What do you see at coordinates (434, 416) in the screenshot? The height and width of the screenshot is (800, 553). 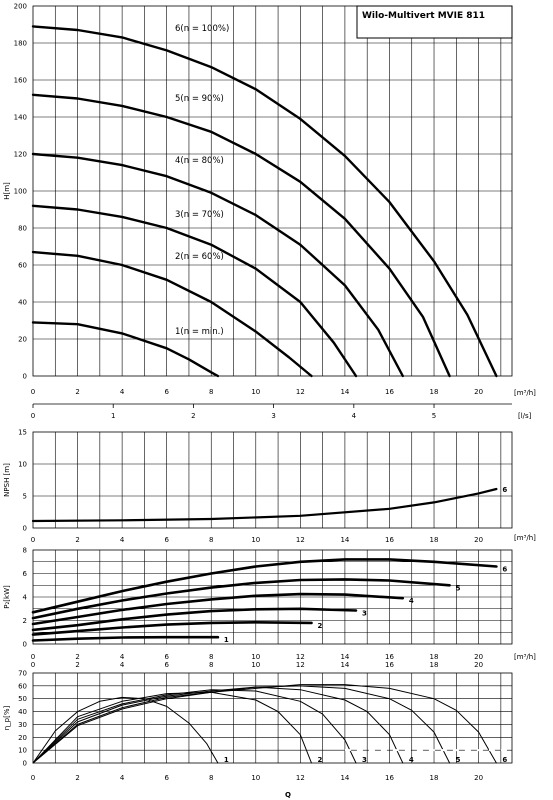 I see `ls-axis-tick-label: 5` at bounding box center [434, 416].